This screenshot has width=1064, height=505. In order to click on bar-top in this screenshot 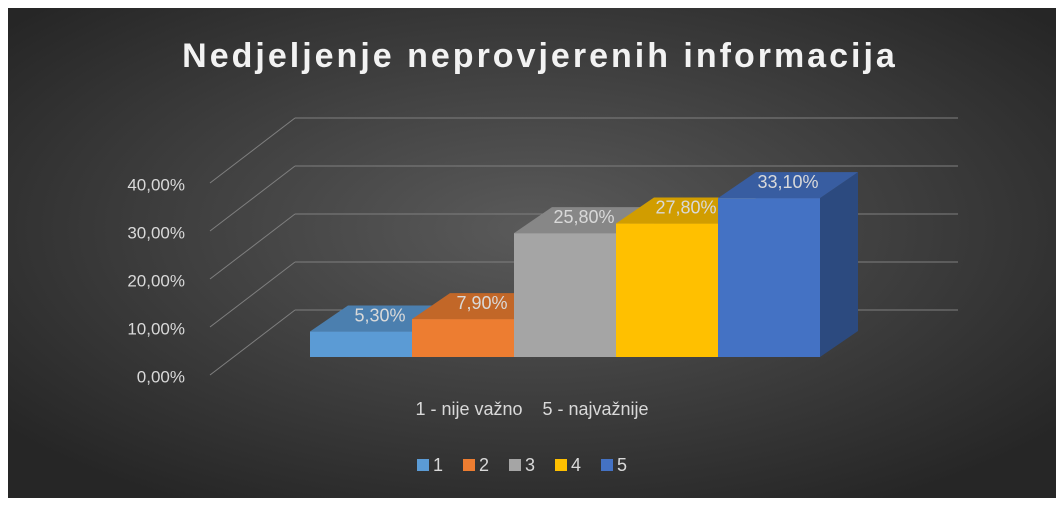, I will do `click(788, 185)`.